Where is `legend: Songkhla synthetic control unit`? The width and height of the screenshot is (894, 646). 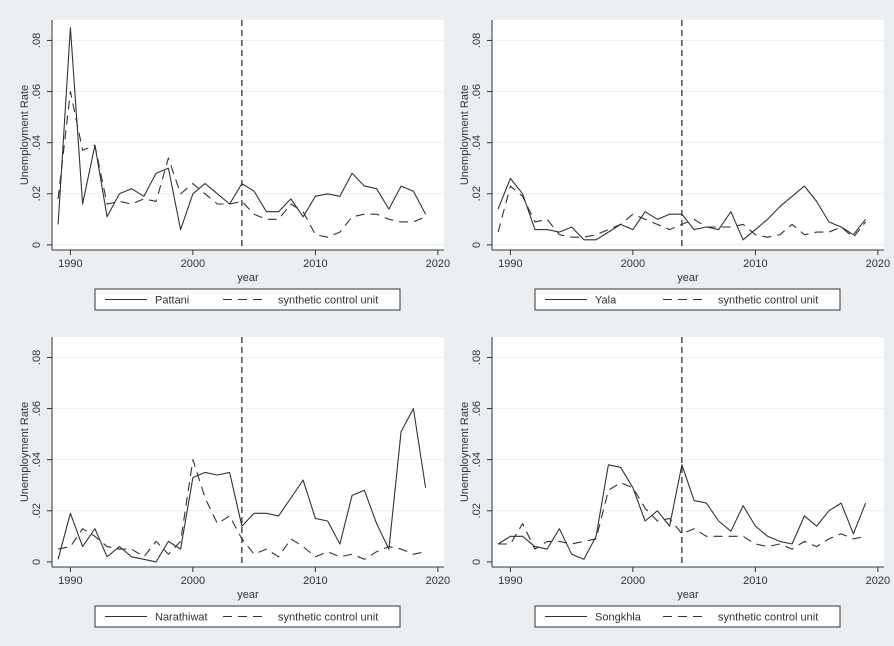
legend: Songkhla synthetic control unit is located at coordinates (687, 616).